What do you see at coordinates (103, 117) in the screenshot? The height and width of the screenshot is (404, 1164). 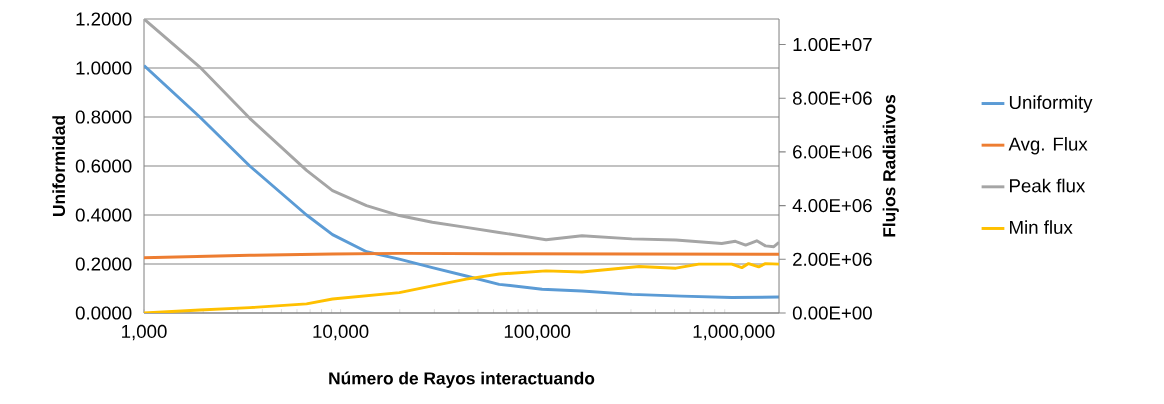 I see `y-tick-label: 0.8000` at bounding box center [103, 117].